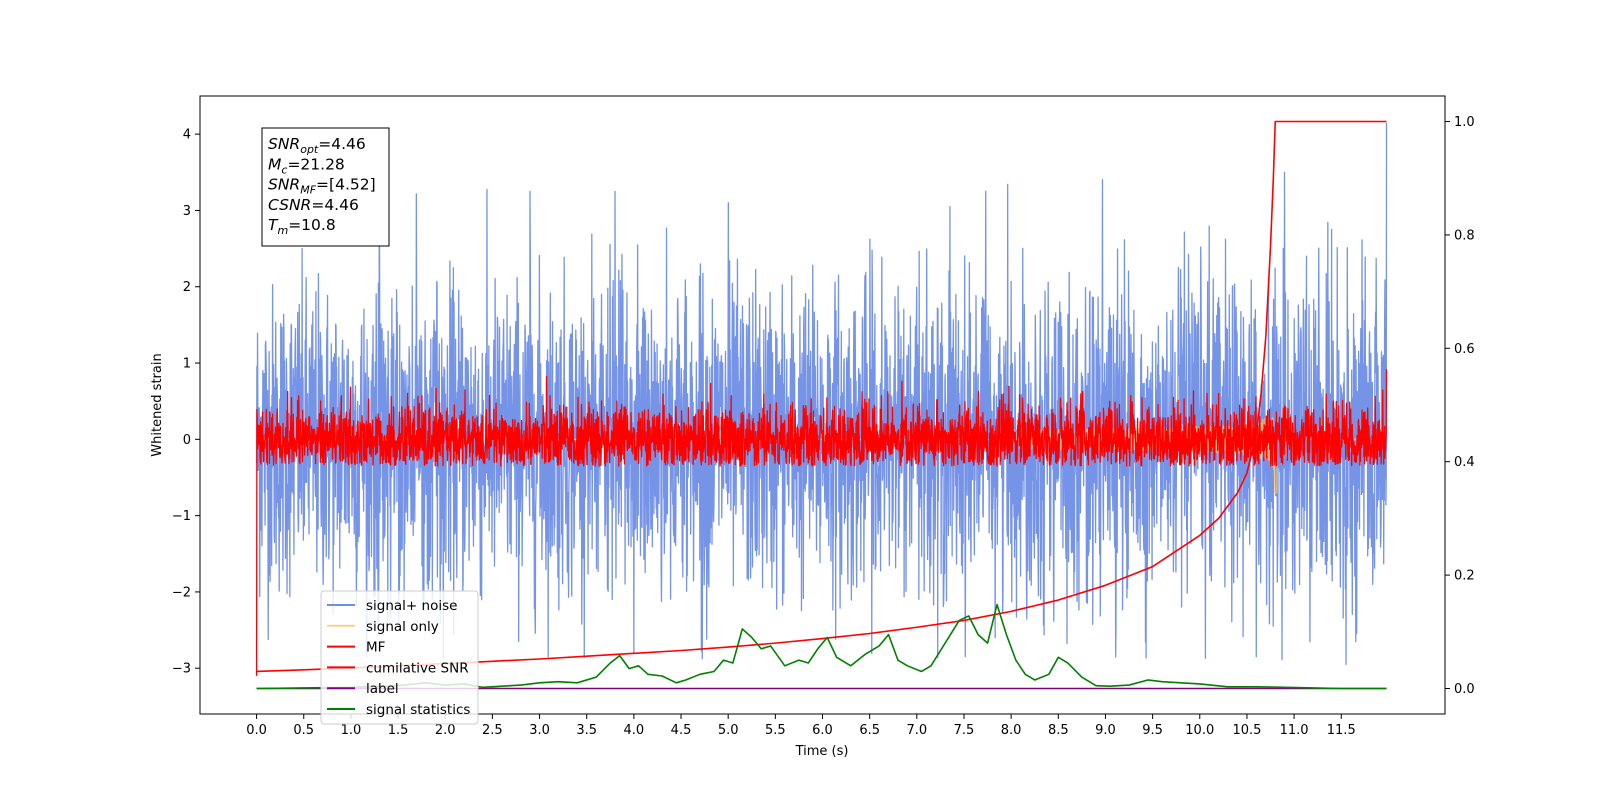 The height and width of the screenshot is (800, 1600). I want to click on annotation-line: CSNR=4.46, so click(313, 205).